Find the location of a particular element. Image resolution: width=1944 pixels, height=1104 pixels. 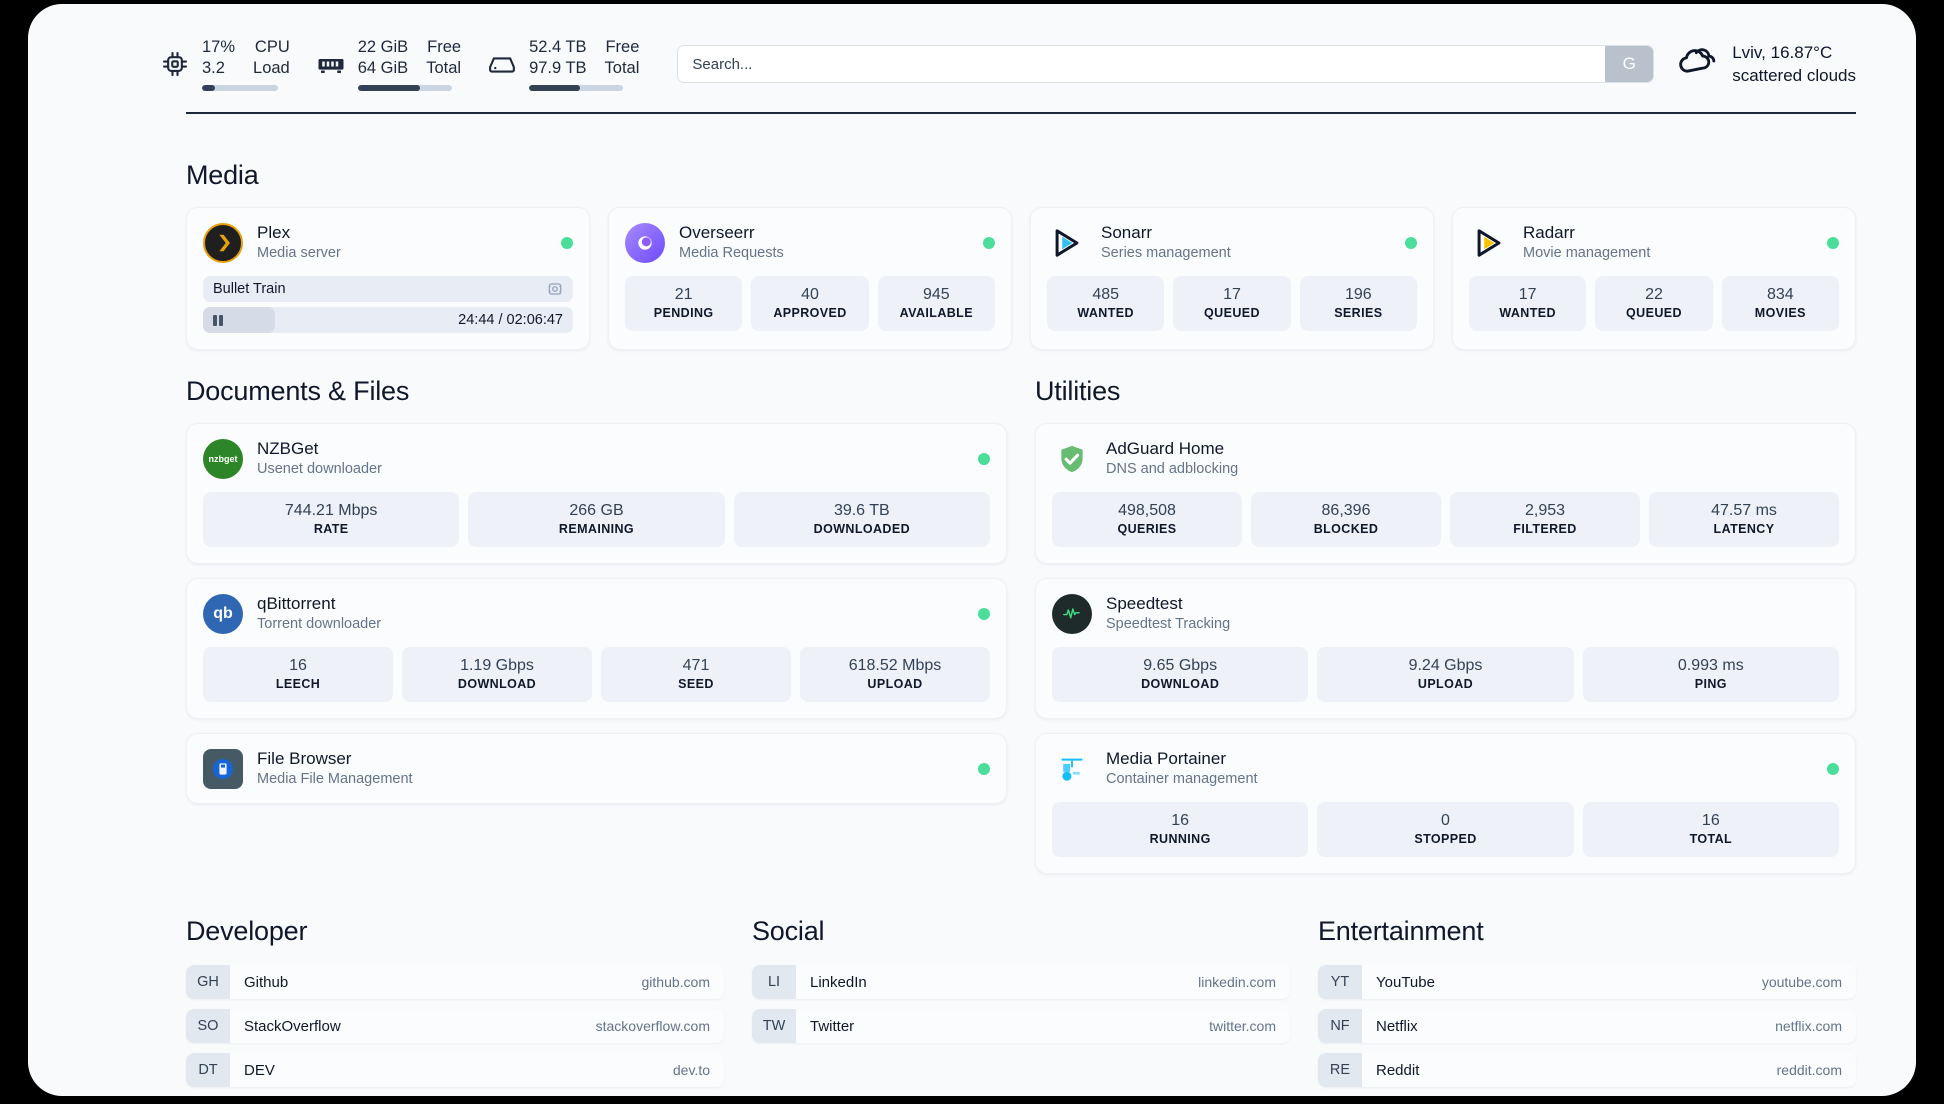

bookmark-url: twitter.com is located at coordinates (1242, 1026).